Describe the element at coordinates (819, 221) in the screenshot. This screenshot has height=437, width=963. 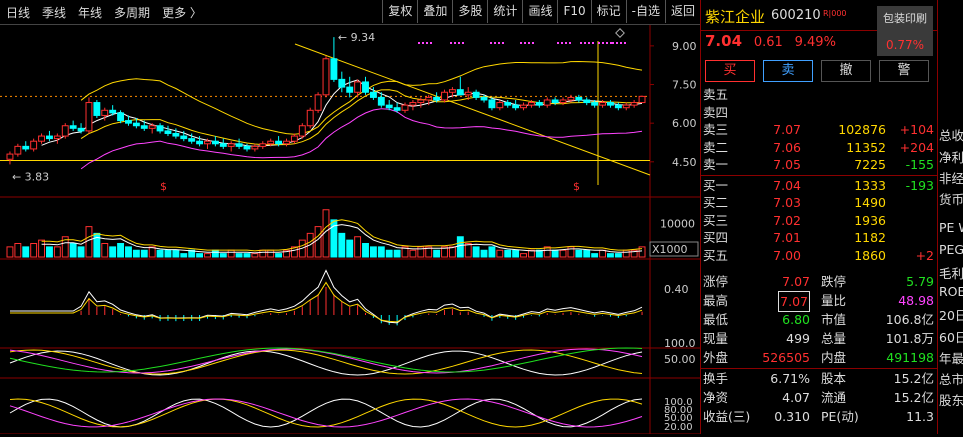
I see `bid-row: 买三 7.02 1936` at that location.